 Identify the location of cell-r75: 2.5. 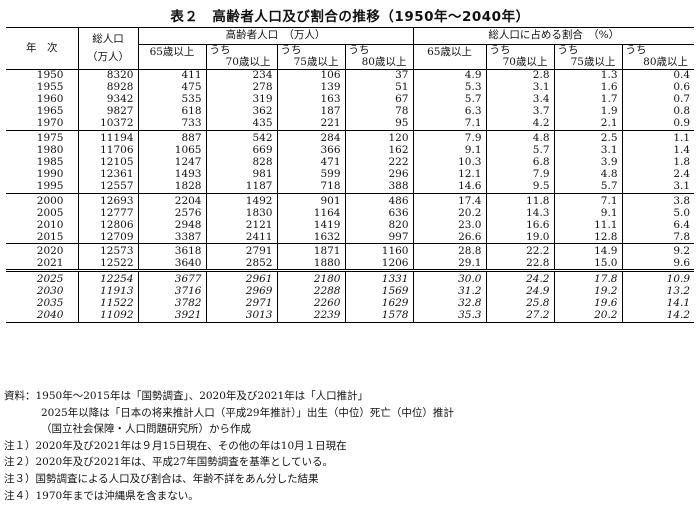
(587, 137).